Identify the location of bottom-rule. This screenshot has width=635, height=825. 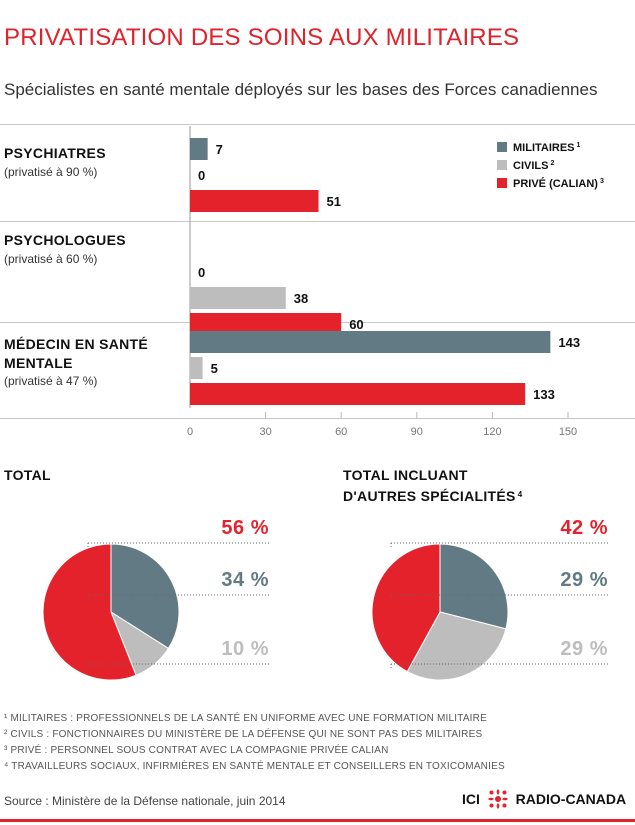
(317, 820).